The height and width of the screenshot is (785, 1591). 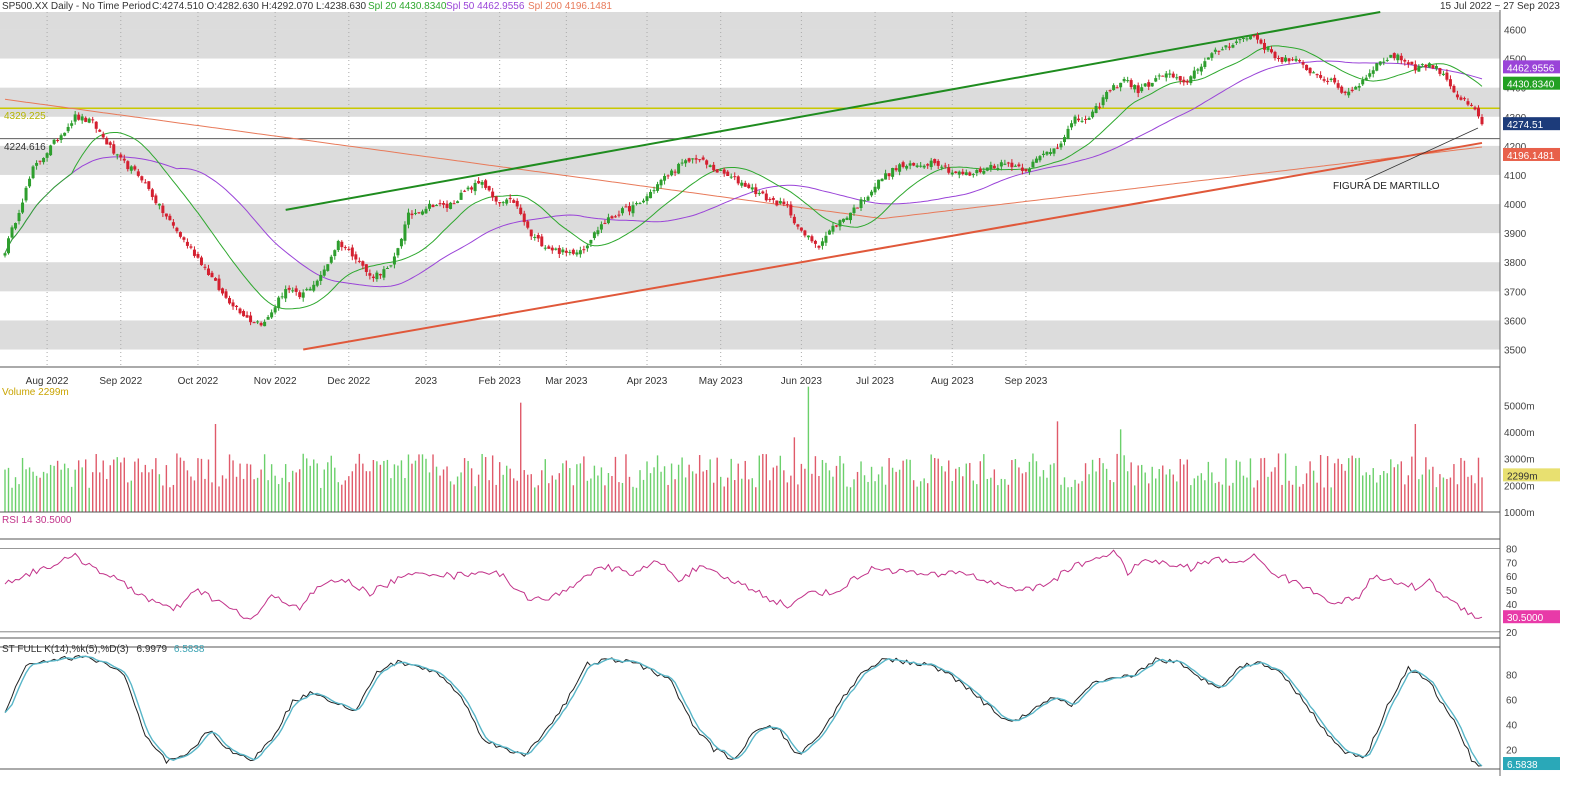 What do you see at coordinates (1515, 176) in the screenshot?
I see `price-tick: 4100` at bounding box center [1515, 176].